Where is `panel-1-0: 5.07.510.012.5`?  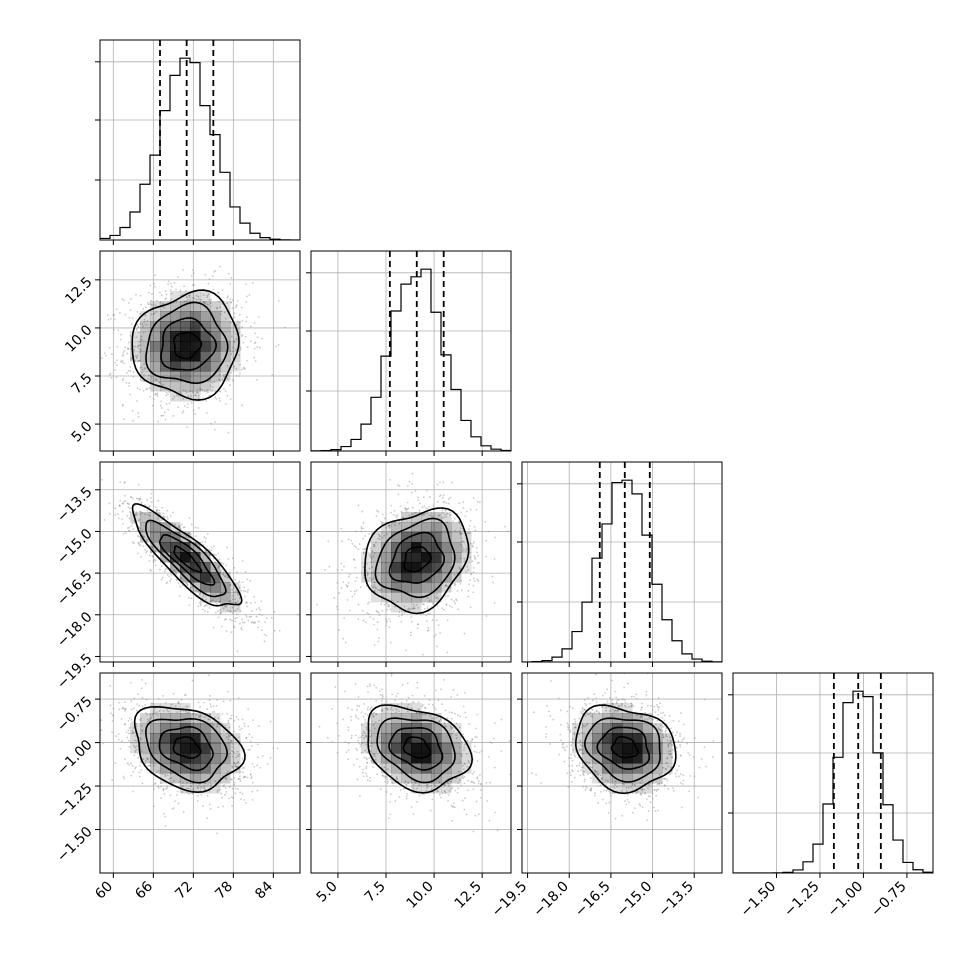
panel-1-0: 5.07.510.012.5 is located at coordinates (181, 353).